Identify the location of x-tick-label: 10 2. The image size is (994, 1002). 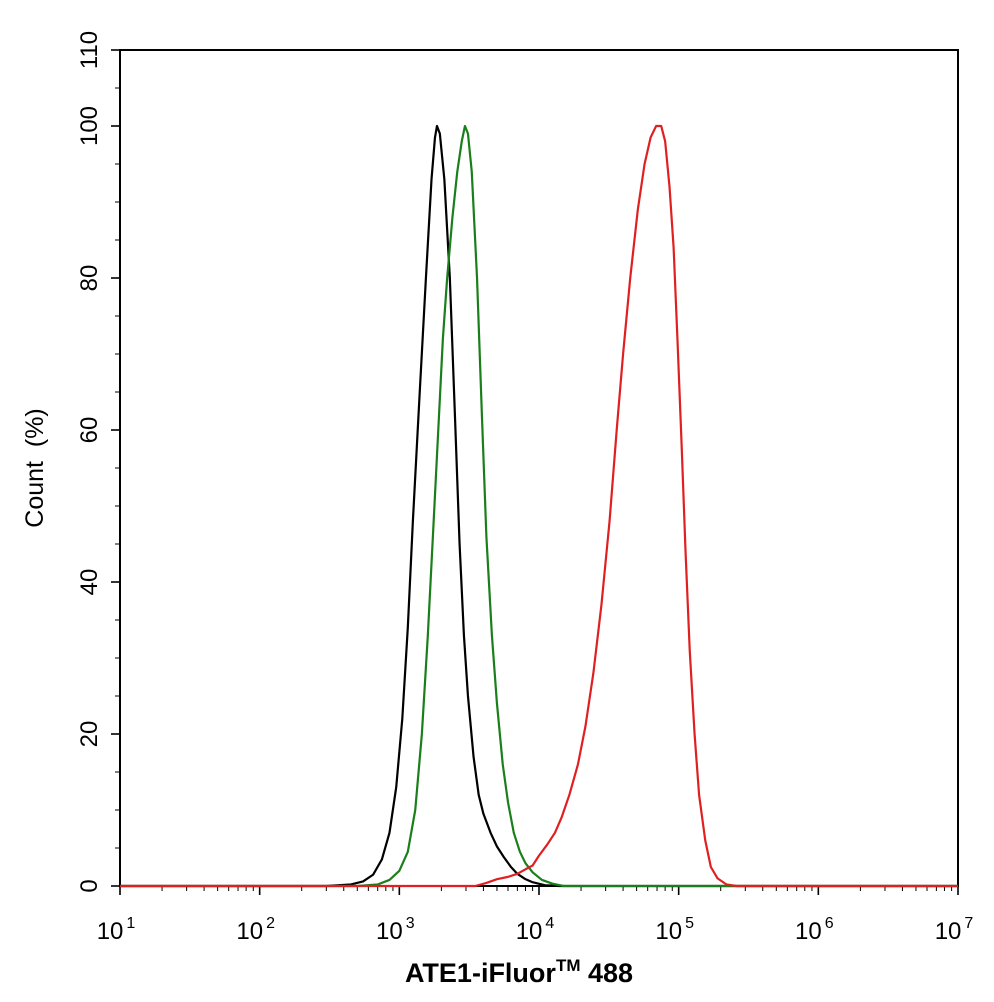
(255, 930).